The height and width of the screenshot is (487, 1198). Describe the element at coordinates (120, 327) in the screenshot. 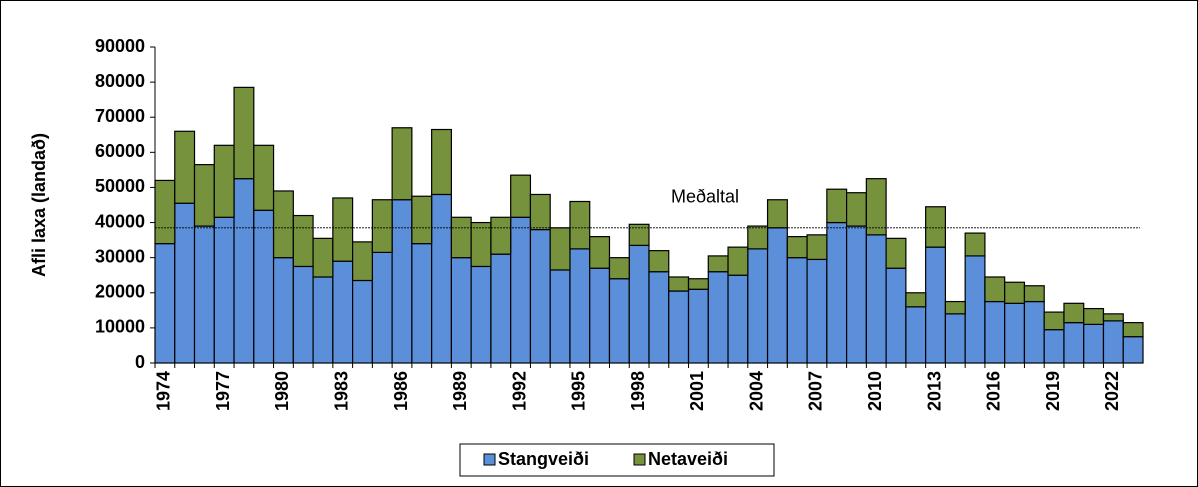

I see `y-tick-label: 10000` at that location.